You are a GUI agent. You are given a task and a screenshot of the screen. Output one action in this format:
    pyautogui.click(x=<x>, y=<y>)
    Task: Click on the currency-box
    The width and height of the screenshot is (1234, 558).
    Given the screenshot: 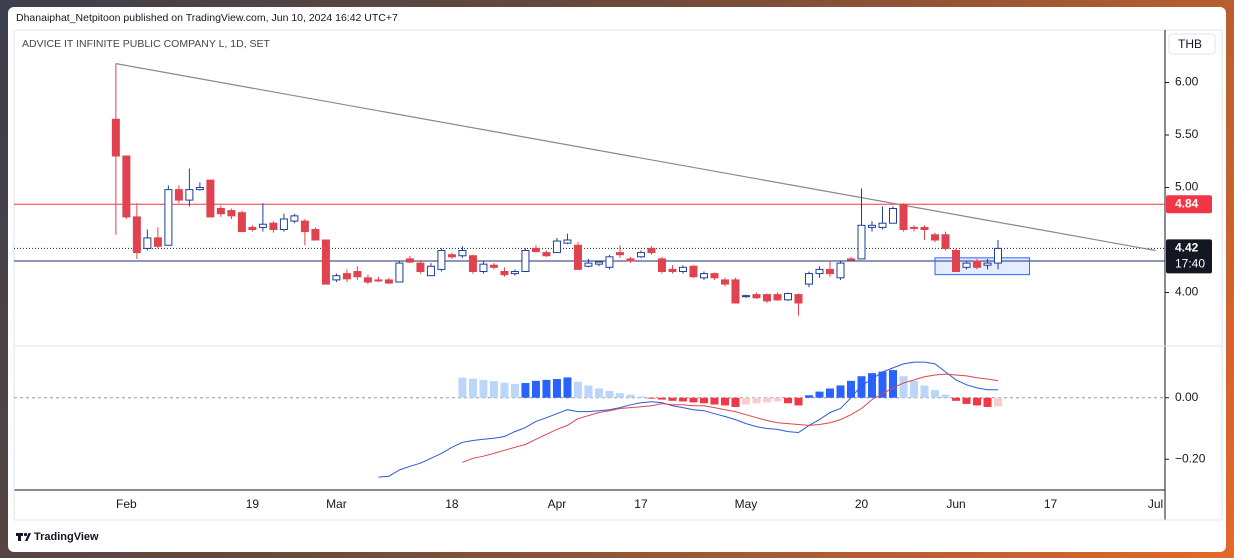 What is the action you would take?
    pyautogui.click(x=1192, y=44)
    